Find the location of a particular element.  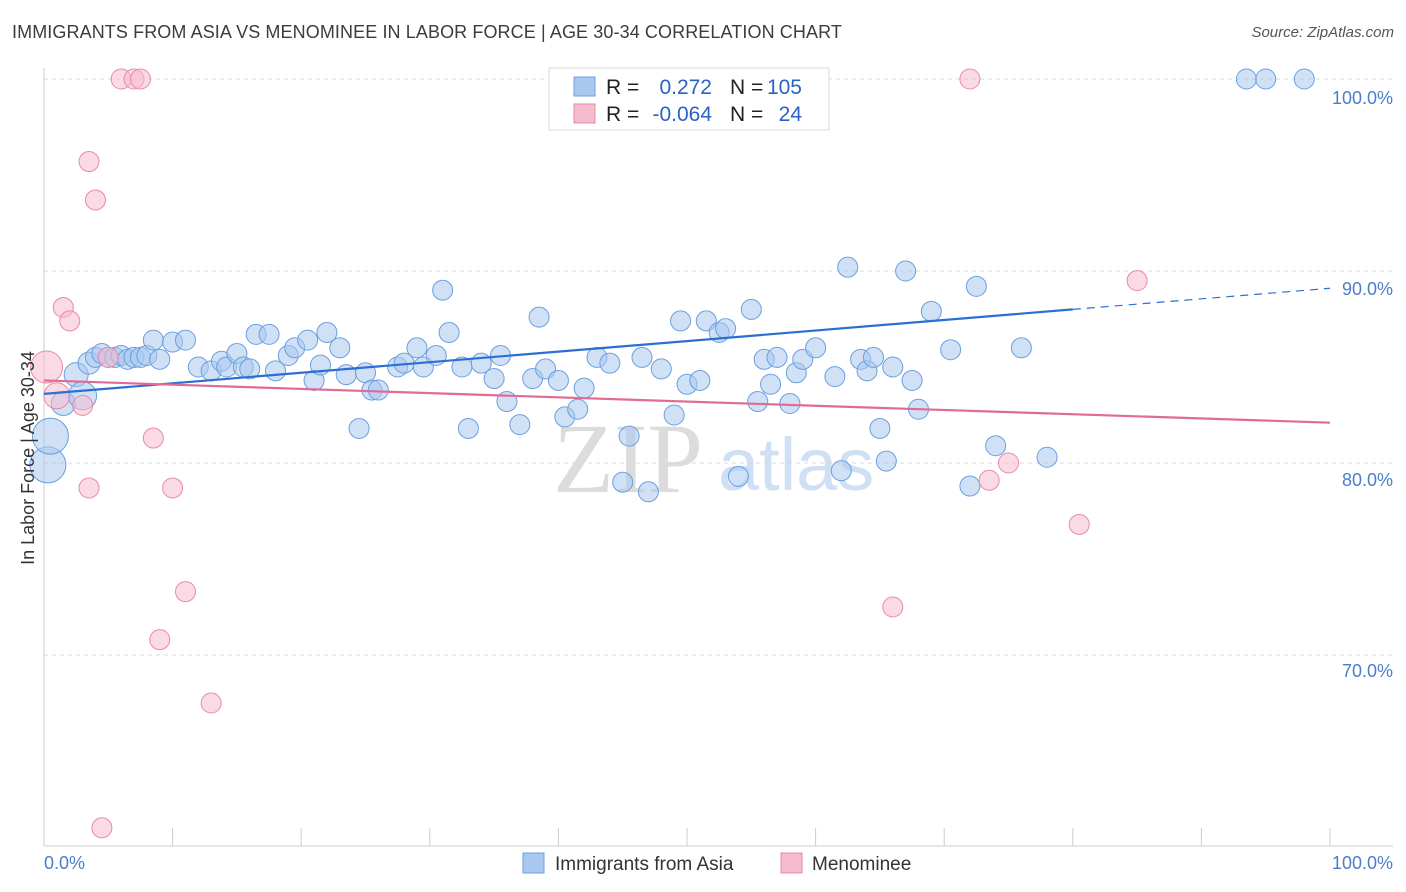

x-tick-label-max: 100.0% is located at coordinates (1362, 863).